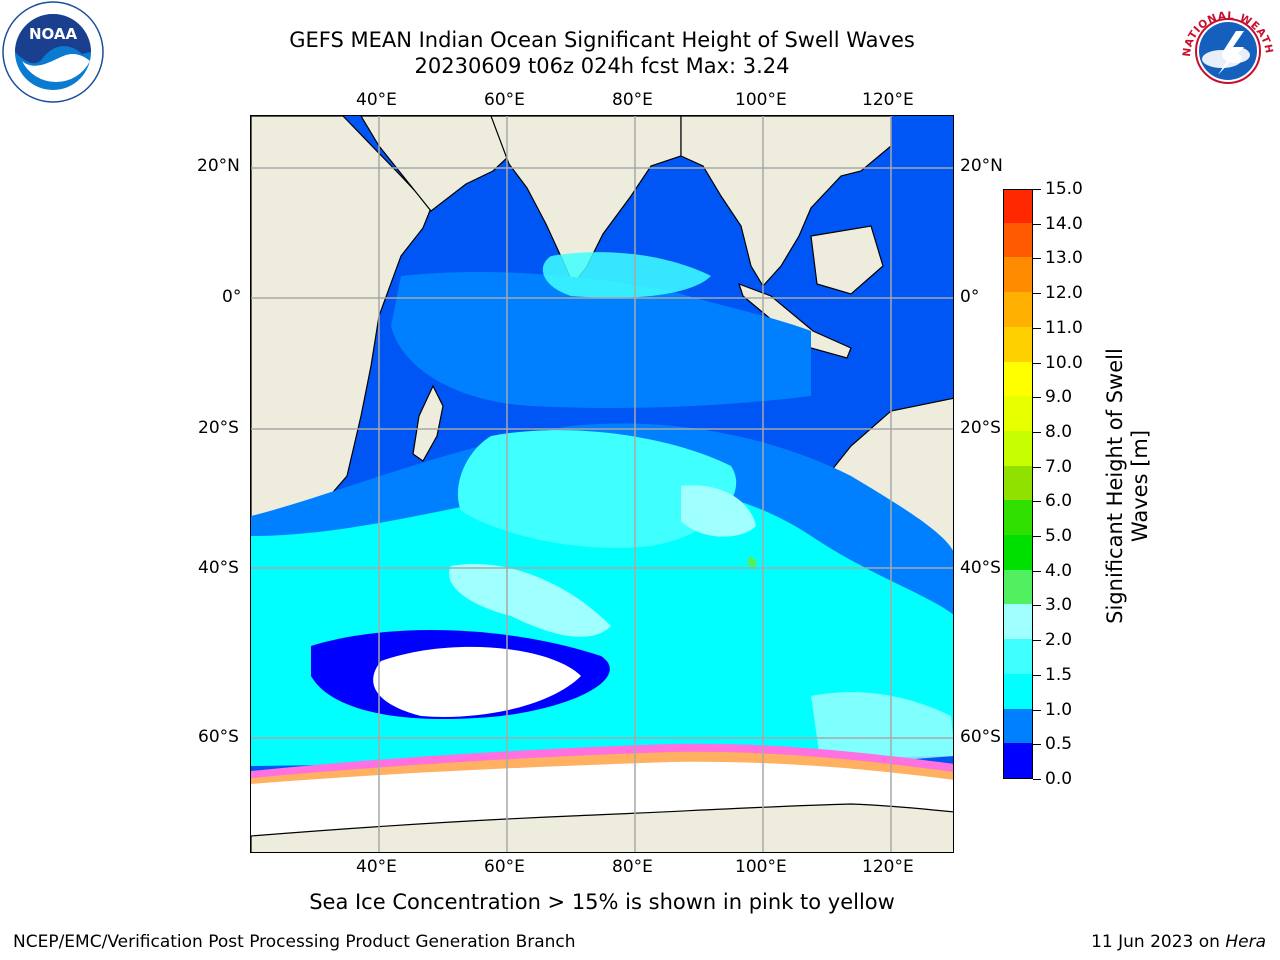 The width and height of the screenshot is (1280, 960). What do you see at coordinates (981, 166) in the screenshot?
I see `lat-label-right: 20°N` at bounding box center [981, 166].